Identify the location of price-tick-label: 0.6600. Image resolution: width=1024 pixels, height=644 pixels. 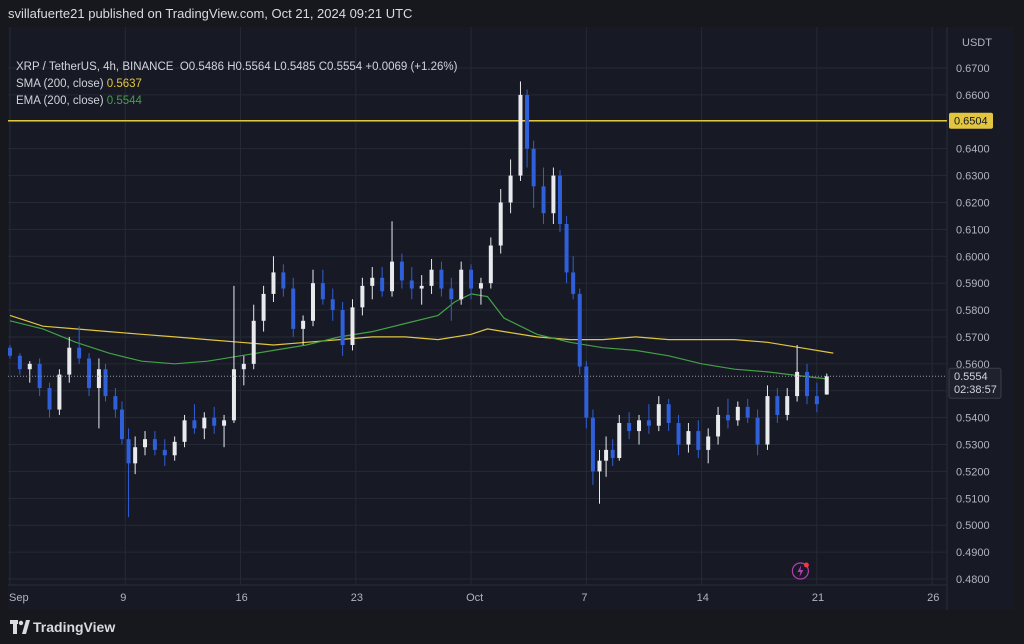
(973, 96).